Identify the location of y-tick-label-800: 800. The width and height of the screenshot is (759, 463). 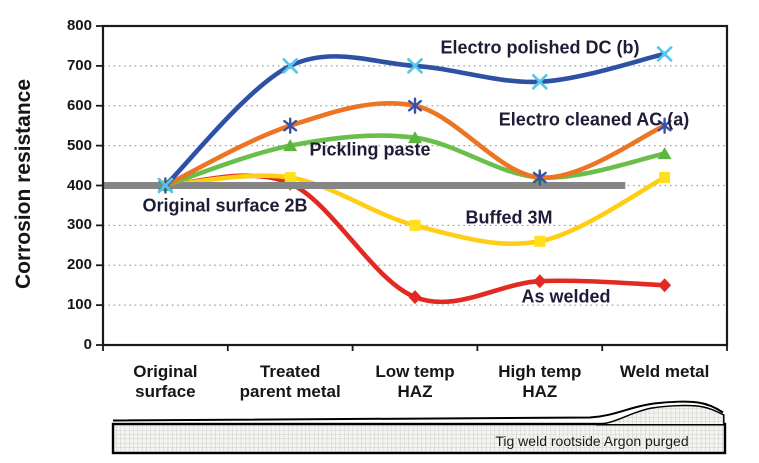
(79, 25).